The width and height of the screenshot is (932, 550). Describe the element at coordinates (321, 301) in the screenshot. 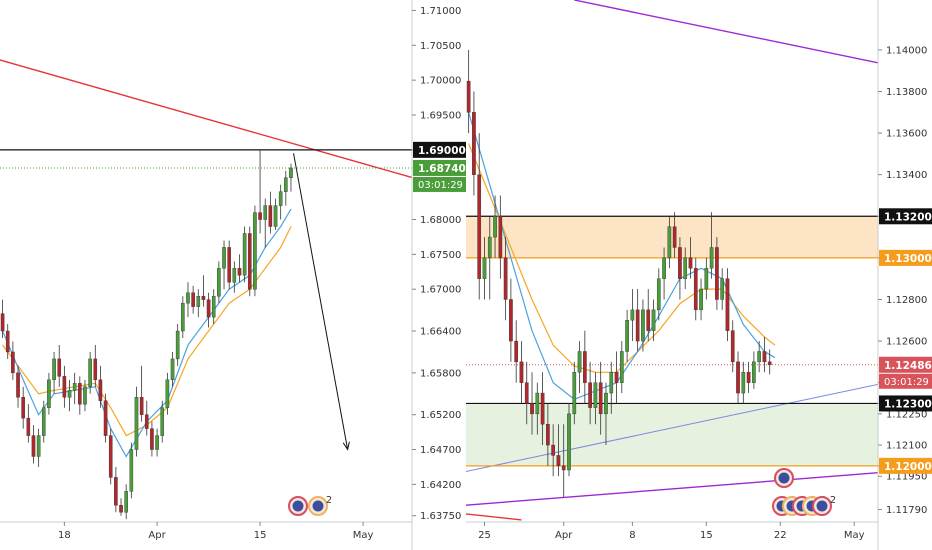

I see `projection-arrow` at that location.